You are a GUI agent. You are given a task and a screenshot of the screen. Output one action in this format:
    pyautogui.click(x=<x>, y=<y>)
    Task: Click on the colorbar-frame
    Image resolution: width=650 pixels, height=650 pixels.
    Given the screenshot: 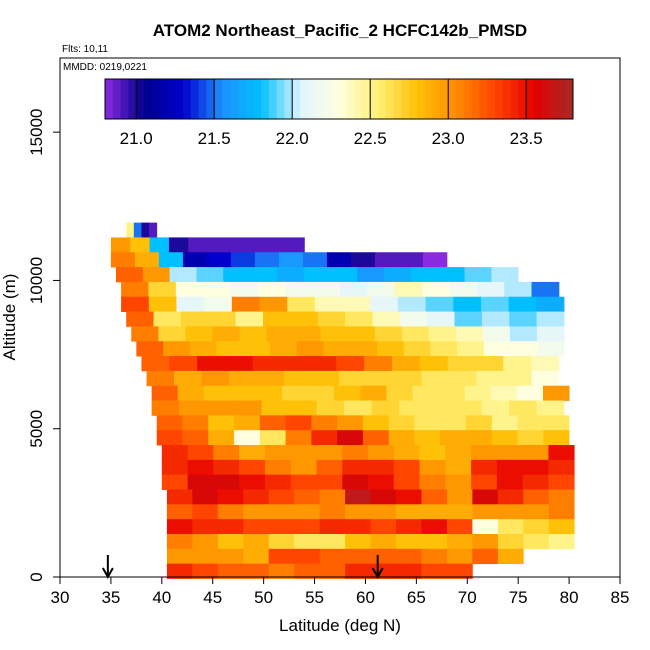 What is the action you would take?
    pyautogui.click(x=339, y=99)
    